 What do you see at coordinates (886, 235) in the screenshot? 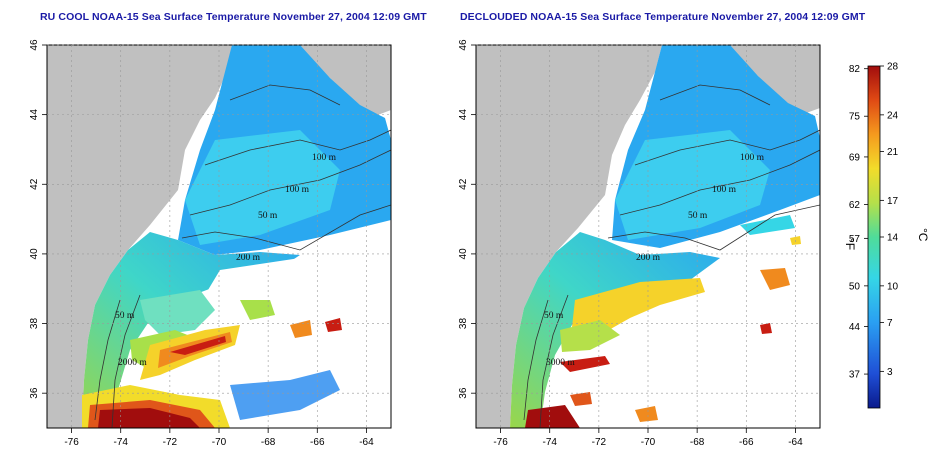
I see `colorbar: 82 75 69 62 57 50 44 37 28 24 21 17 14 10 7 3 °F °C` at bounding box center [886, 235].